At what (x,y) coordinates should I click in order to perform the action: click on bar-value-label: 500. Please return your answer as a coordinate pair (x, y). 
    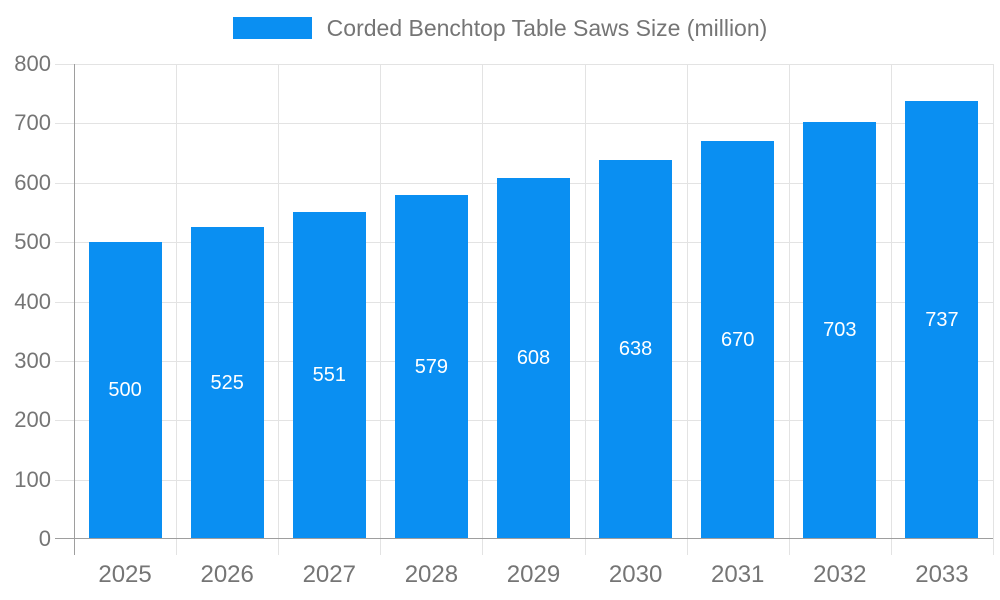
    Looking at the image, I should click on (125, 390).